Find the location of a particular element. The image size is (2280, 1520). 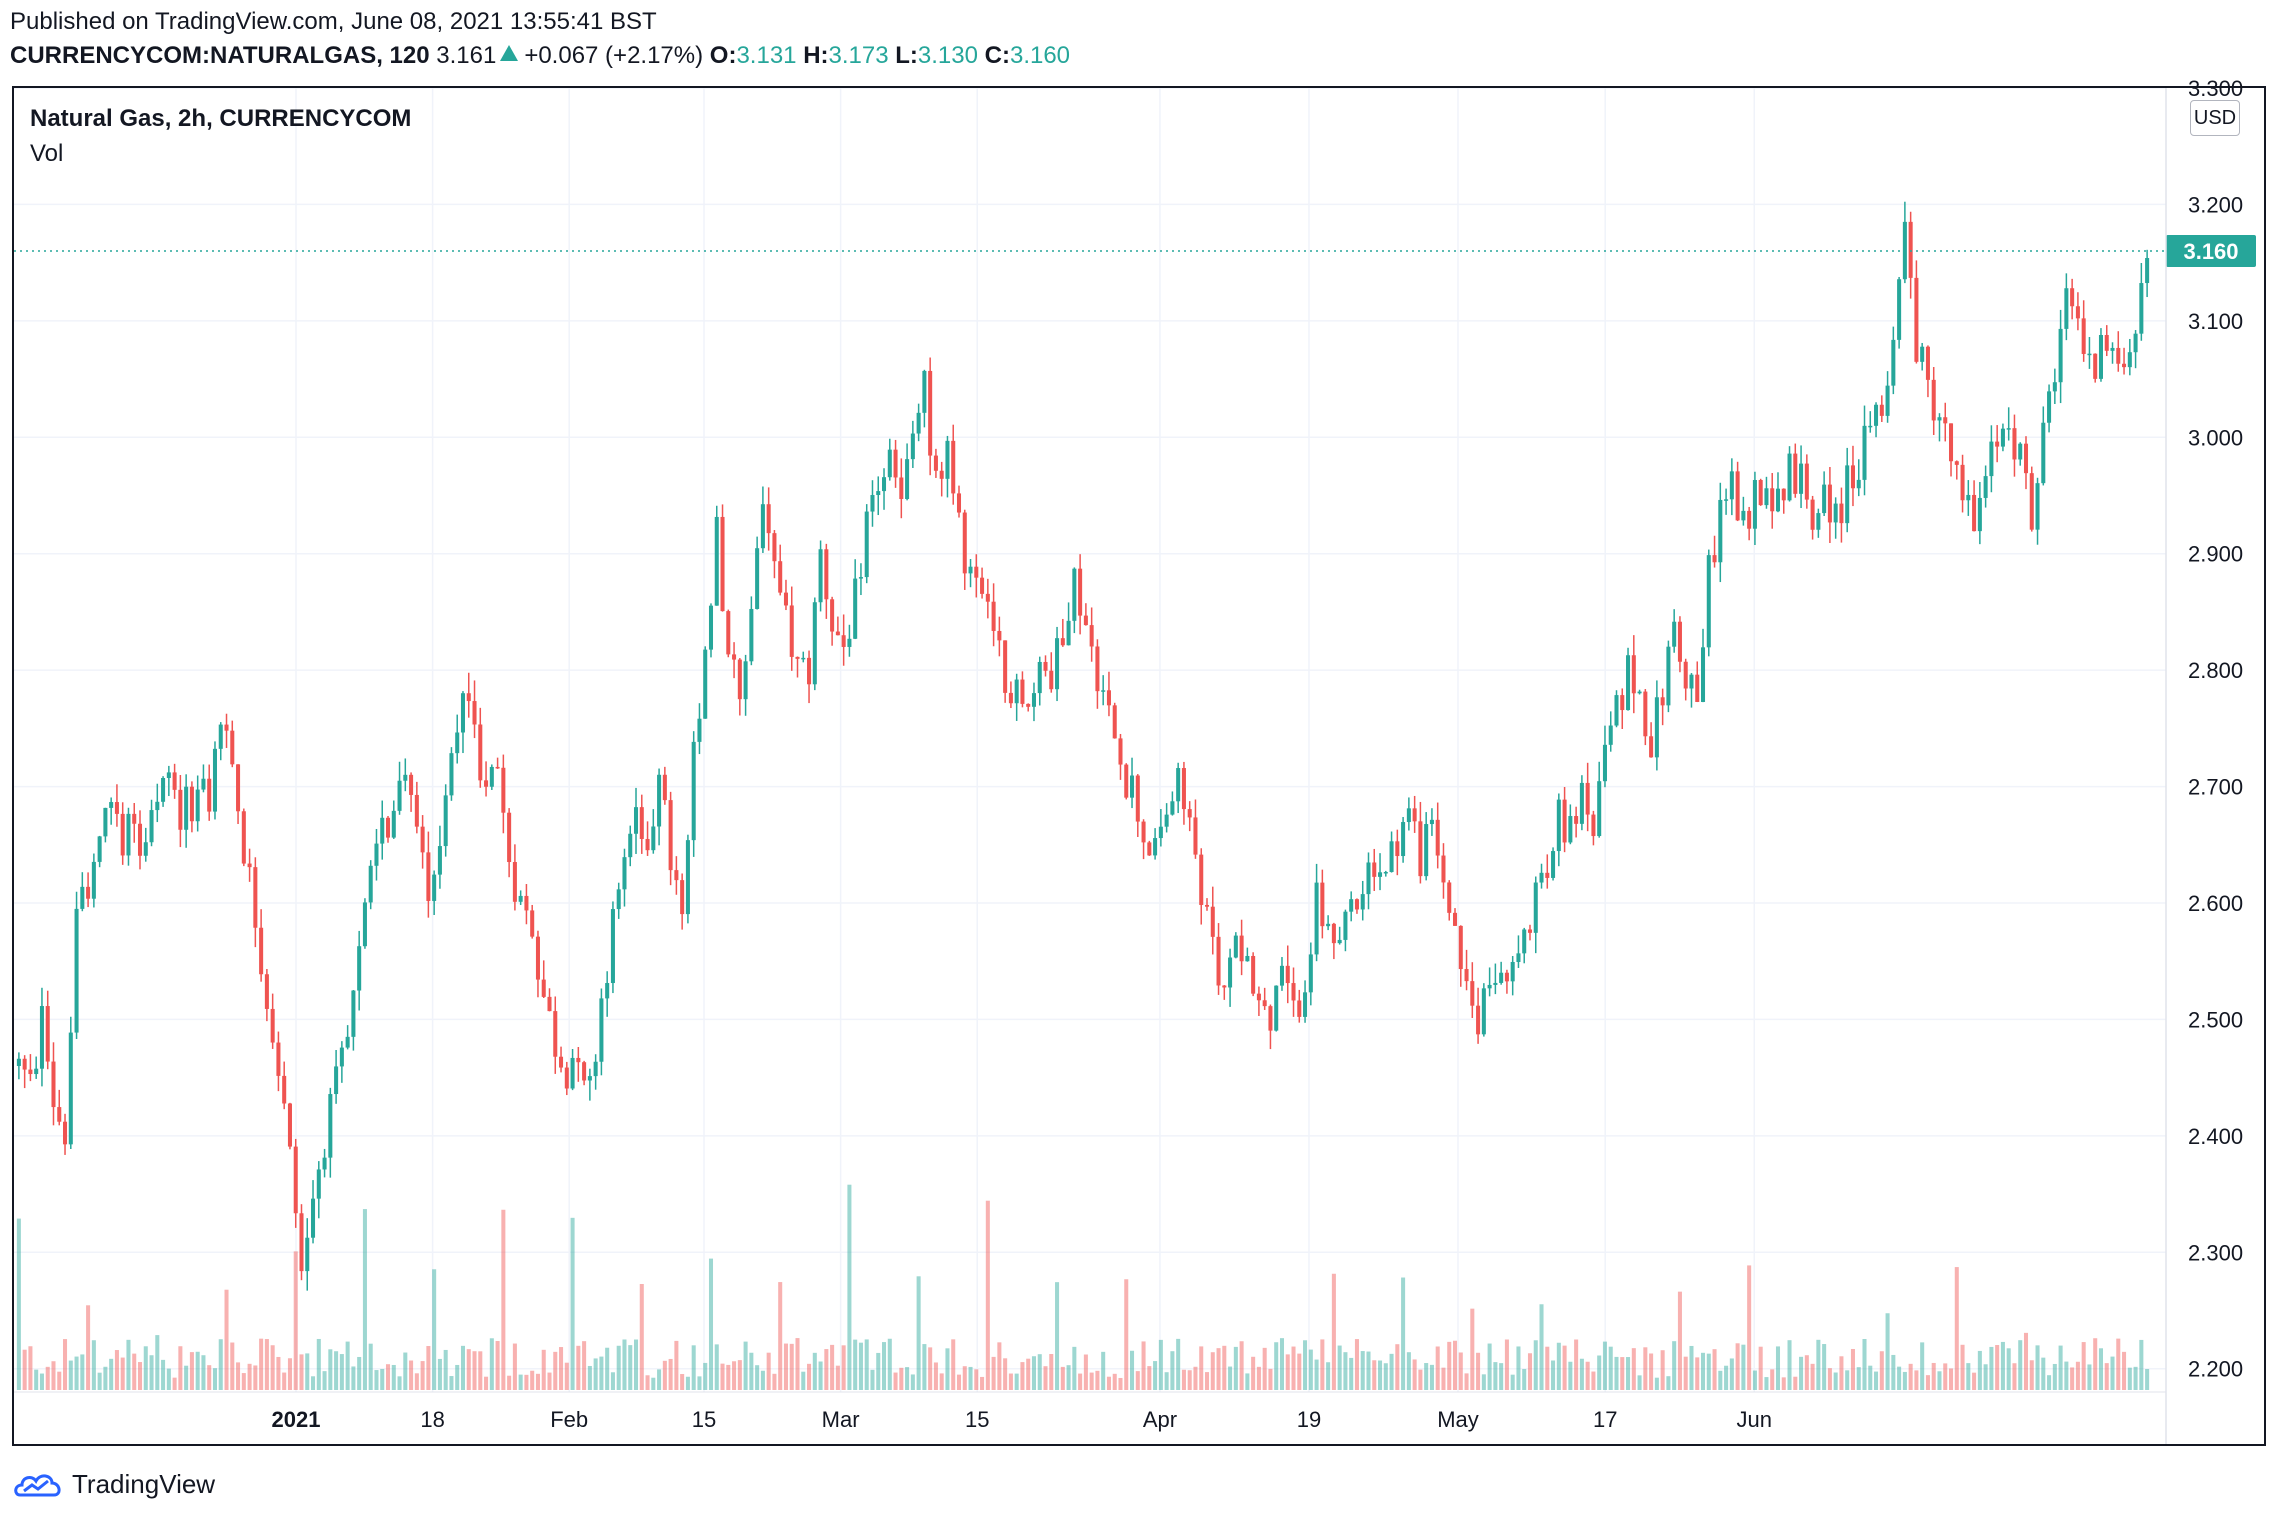

price-change: +0.067 (+2.17%) is located at coordinates (614, 55).